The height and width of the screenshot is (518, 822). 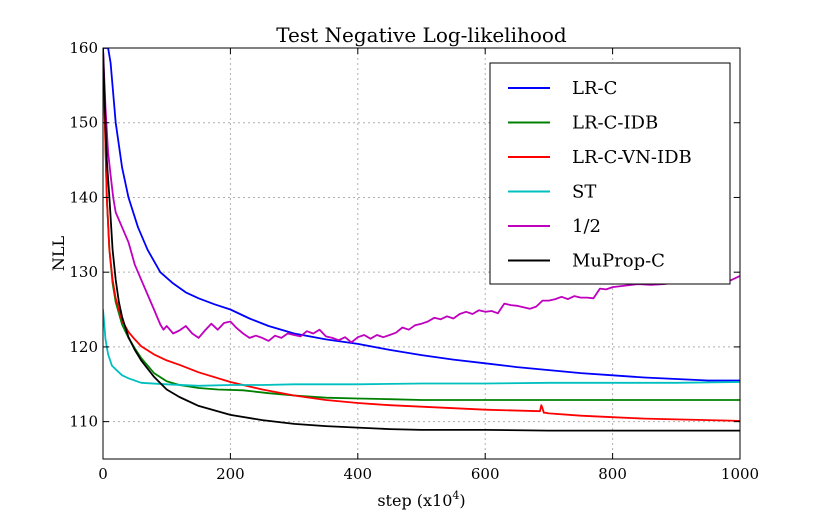 I want to click on legend-label: MuProp-C, so click(x=618, y=261).